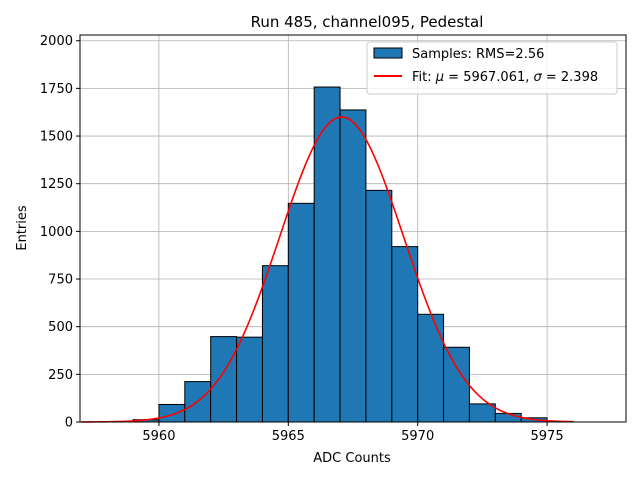 This screenshot has height=480, width=640. Describe the element at coordinates (353, 433) in the screenshot. I see `x-axis-ticks: 5960 5965 5970 5975` at that location.